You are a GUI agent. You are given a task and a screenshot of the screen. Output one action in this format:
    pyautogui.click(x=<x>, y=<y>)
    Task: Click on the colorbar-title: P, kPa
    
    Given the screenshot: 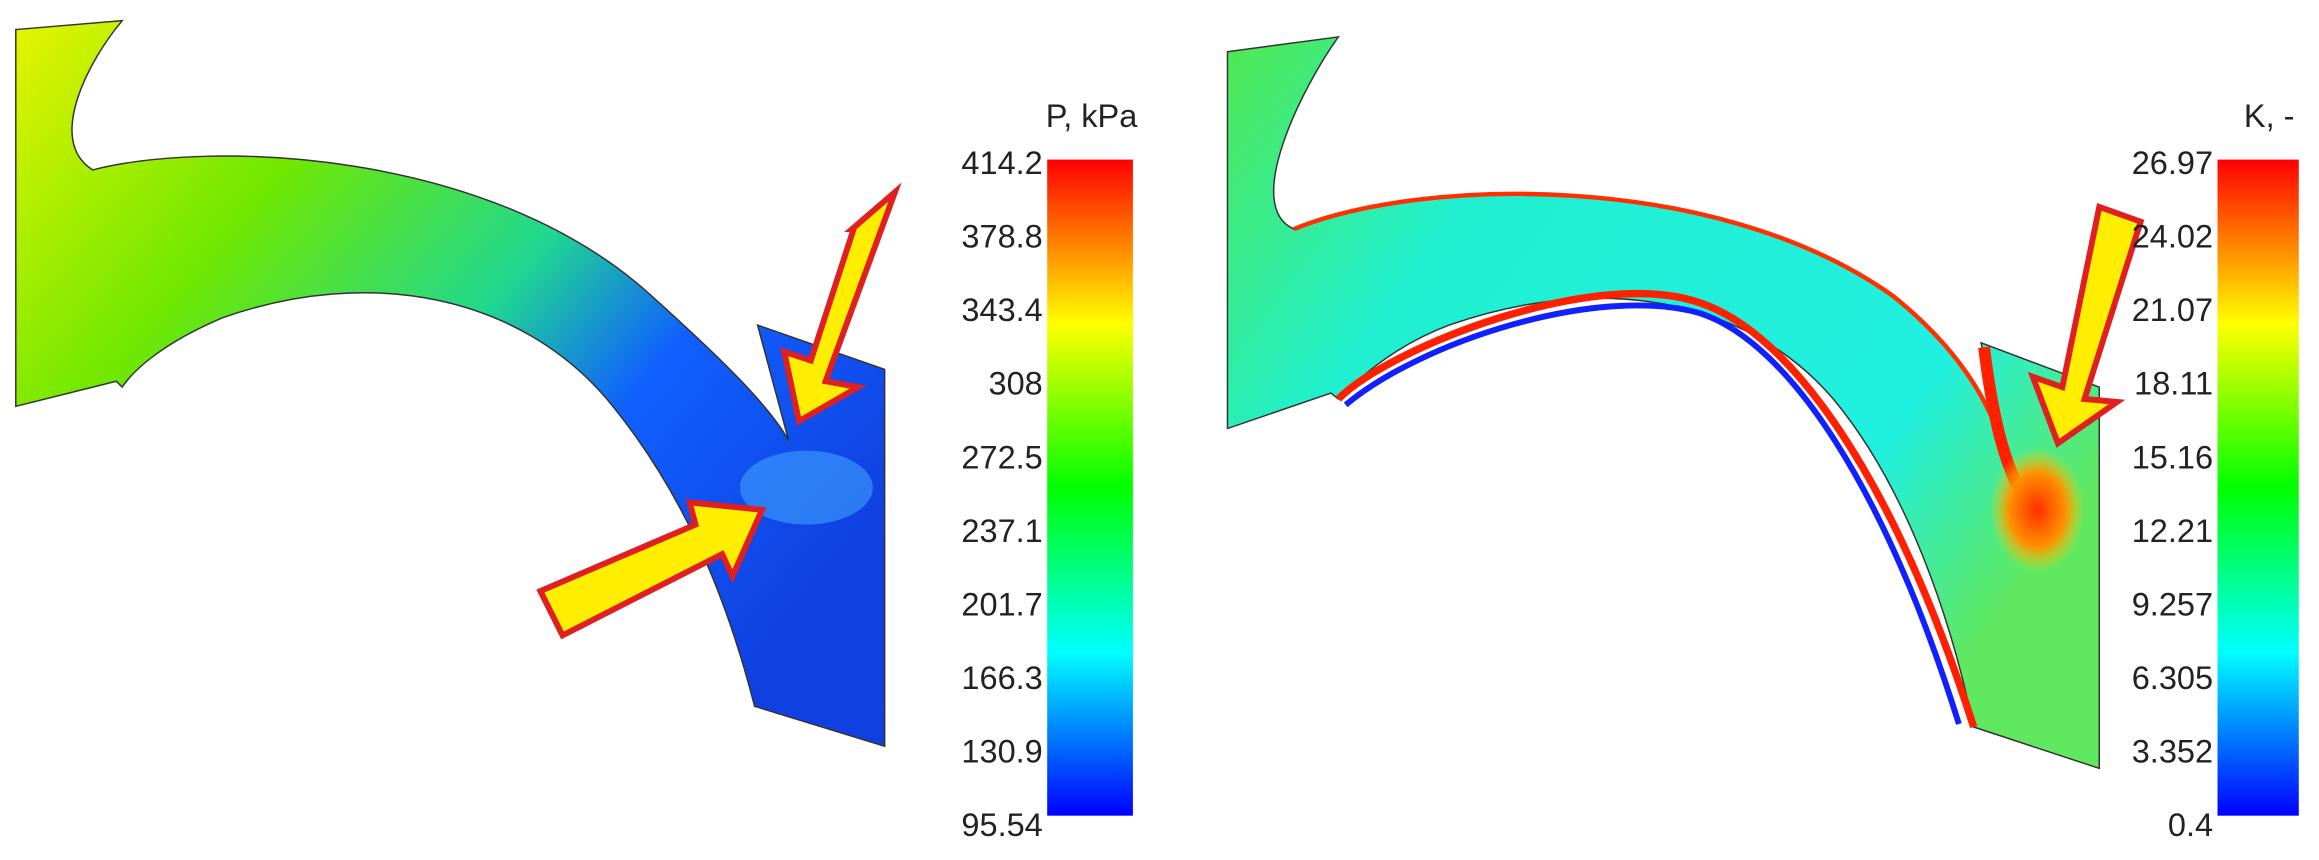 What is the action you would take?
    pyautogui.click(x=1092, y=116)
    